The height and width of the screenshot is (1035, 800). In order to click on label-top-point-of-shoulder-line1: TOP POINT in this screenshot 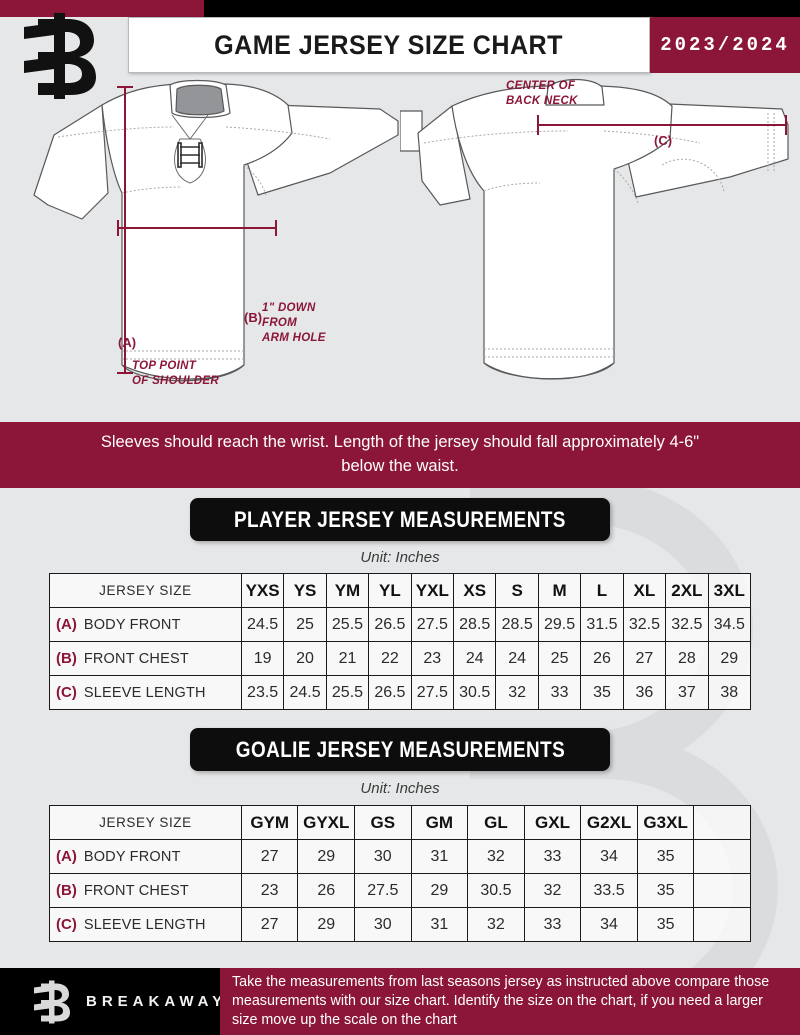, I will do `click(164, 366)`.